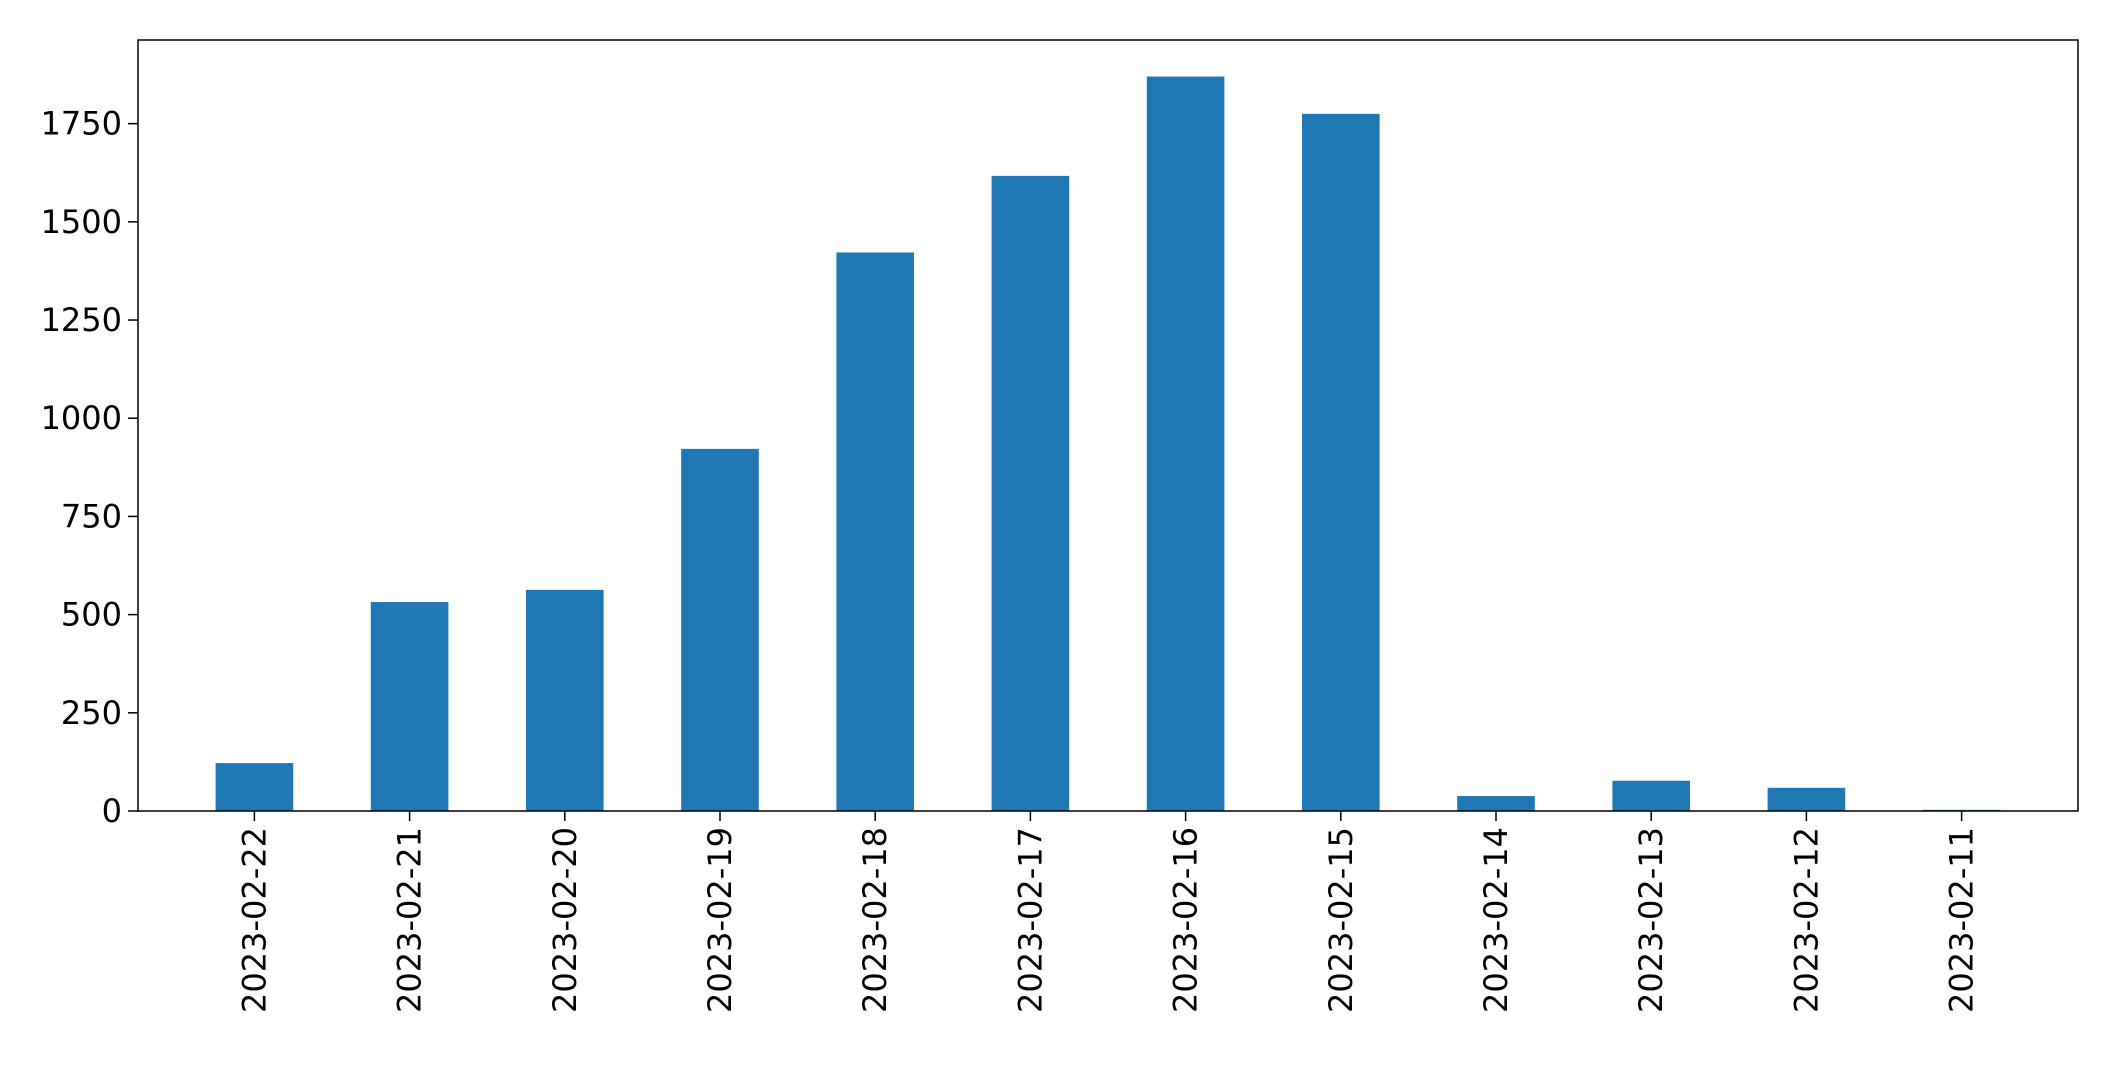  What do you see at coordinates (91, 615) in the screenshot?
I see `y-tick-label: 500` at bounding box center [91, 615].